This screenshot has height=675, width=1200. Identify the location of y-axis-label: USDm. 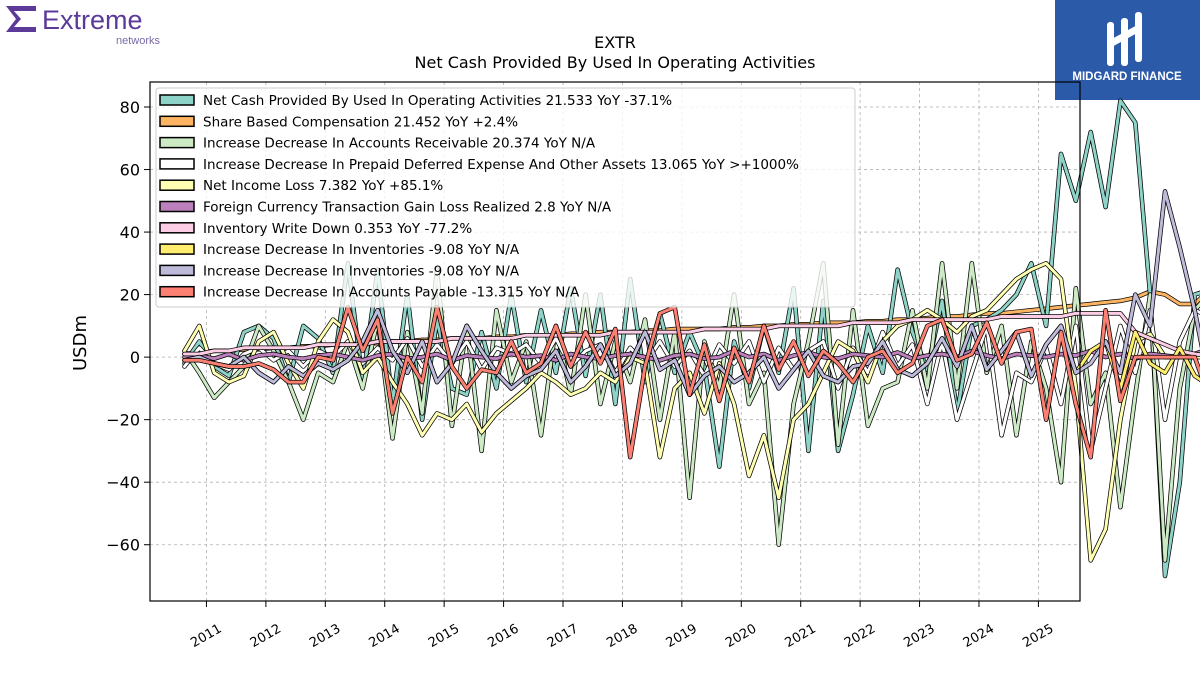
(80, 343).